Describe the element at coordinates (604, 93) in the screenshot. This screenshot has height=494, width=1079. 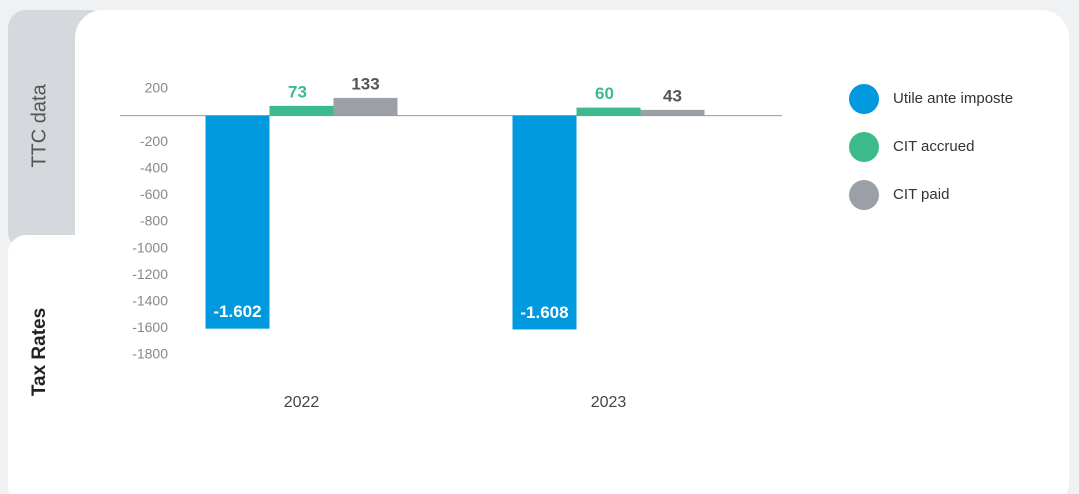
I see `data-label: 60` at that location.